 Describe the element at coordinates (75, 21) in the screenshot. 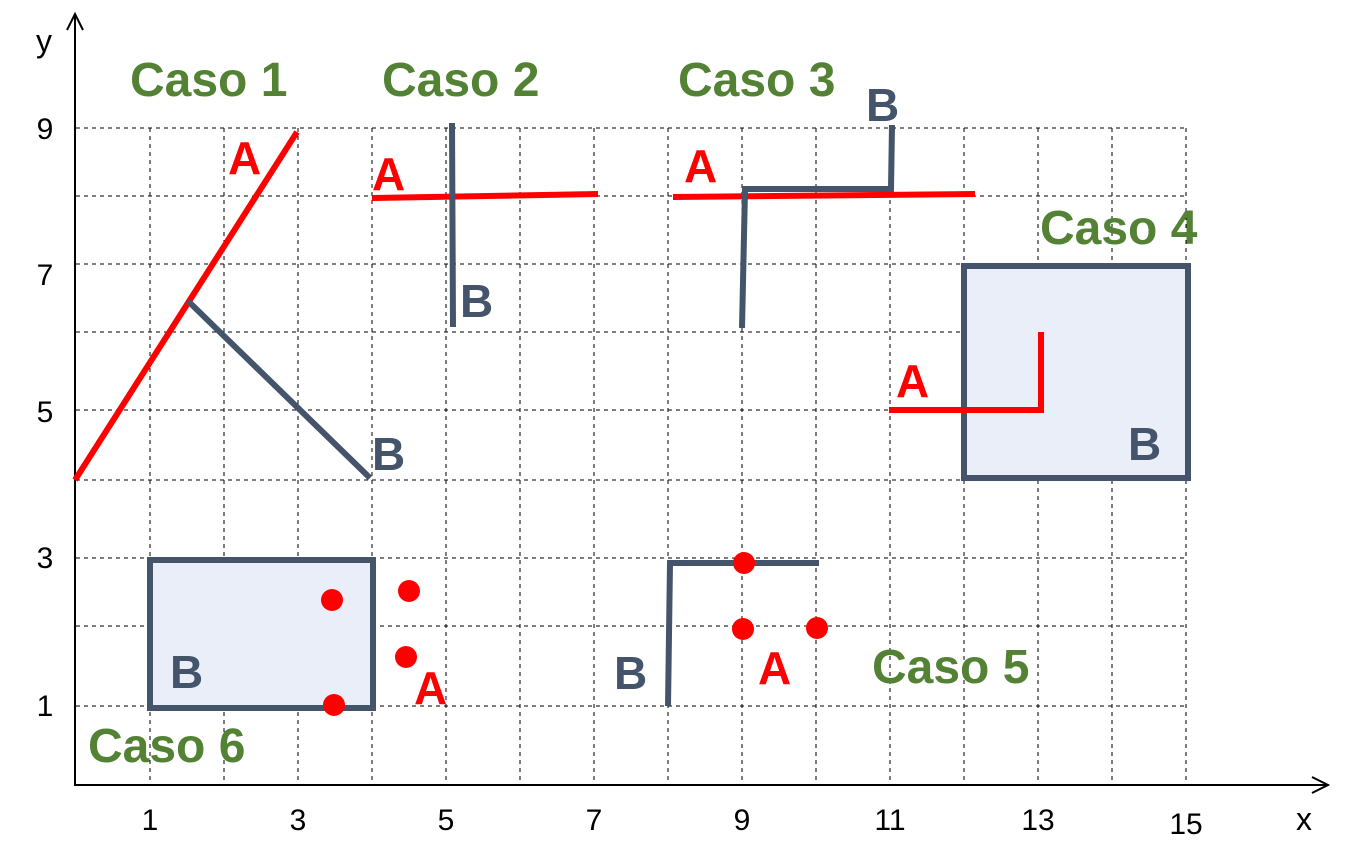

I see `y-axis-arrow-icon` at that location.